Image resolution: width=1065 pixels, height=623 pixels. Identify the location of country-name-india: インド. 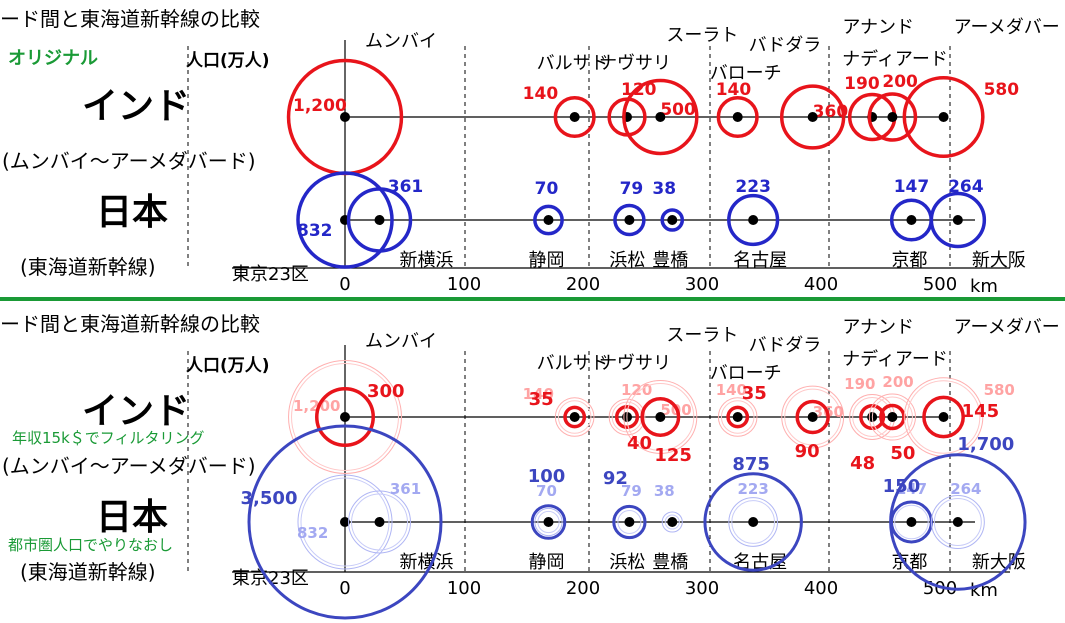
(136, 411).